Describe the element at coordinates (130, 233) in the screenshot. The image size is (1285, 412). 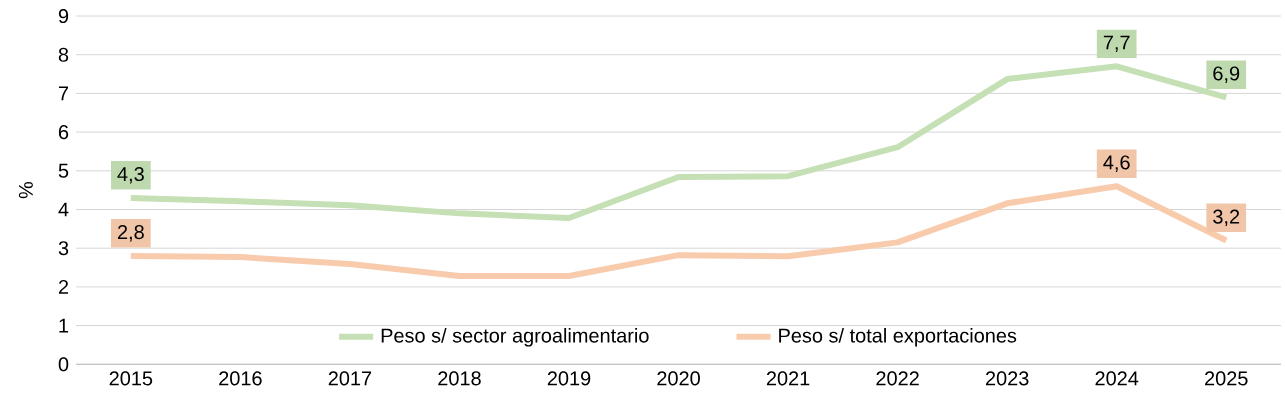
I see `data-label: 2,8` at that location.